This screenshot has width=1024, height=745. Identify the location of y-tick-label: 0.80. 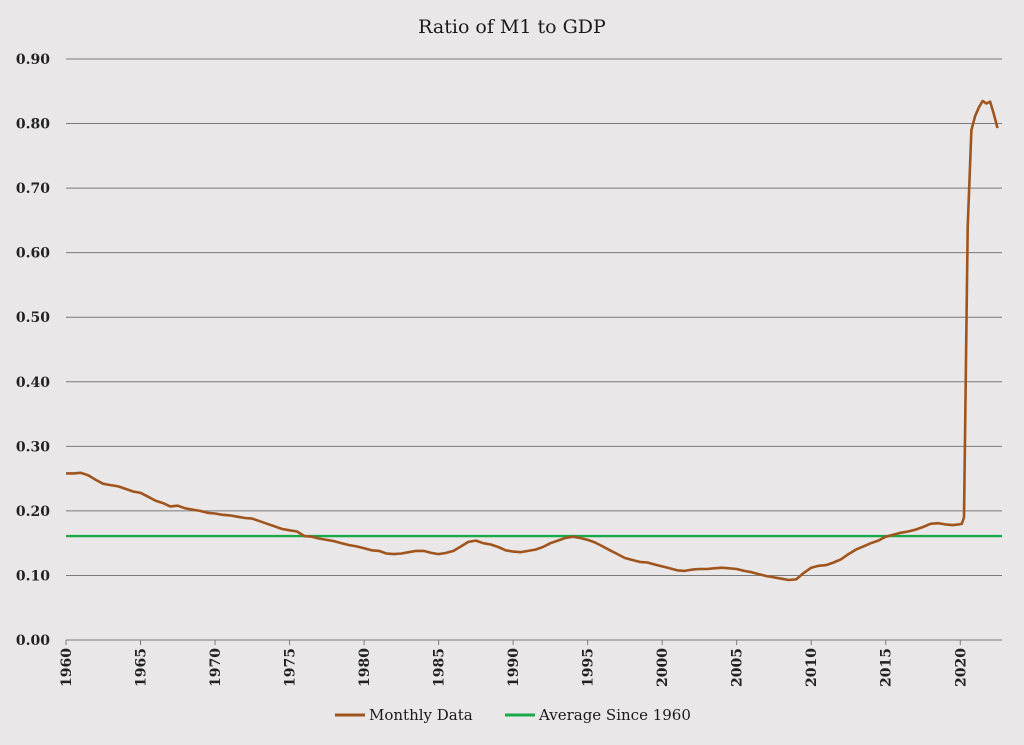
(33, 125).